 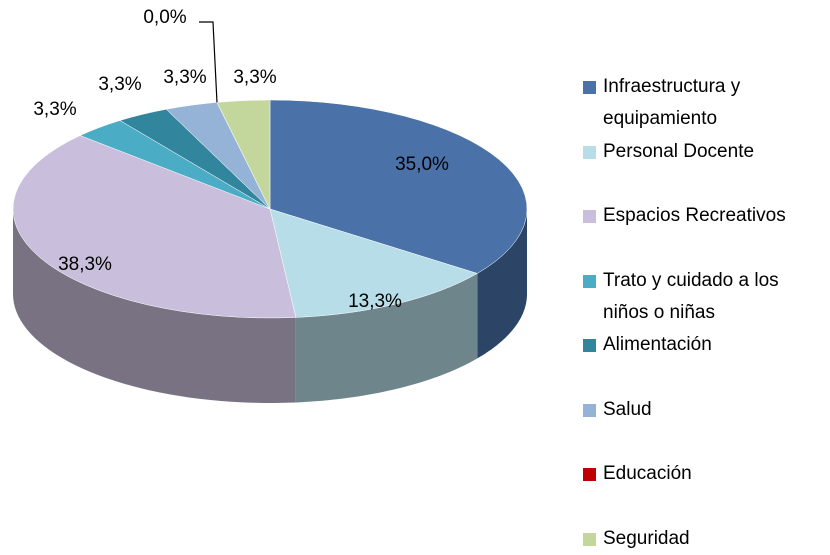 I want to click on data-label: 38,3%, so click(x=85, y=264).